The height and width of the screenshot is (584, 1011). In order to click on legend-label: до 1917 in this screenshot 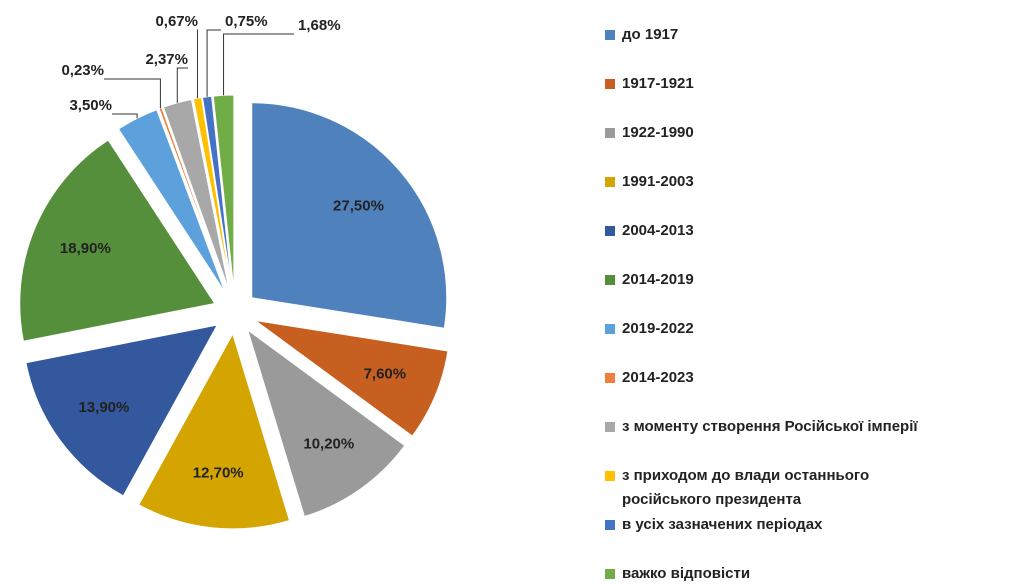, I will do `click(650, 34)`.